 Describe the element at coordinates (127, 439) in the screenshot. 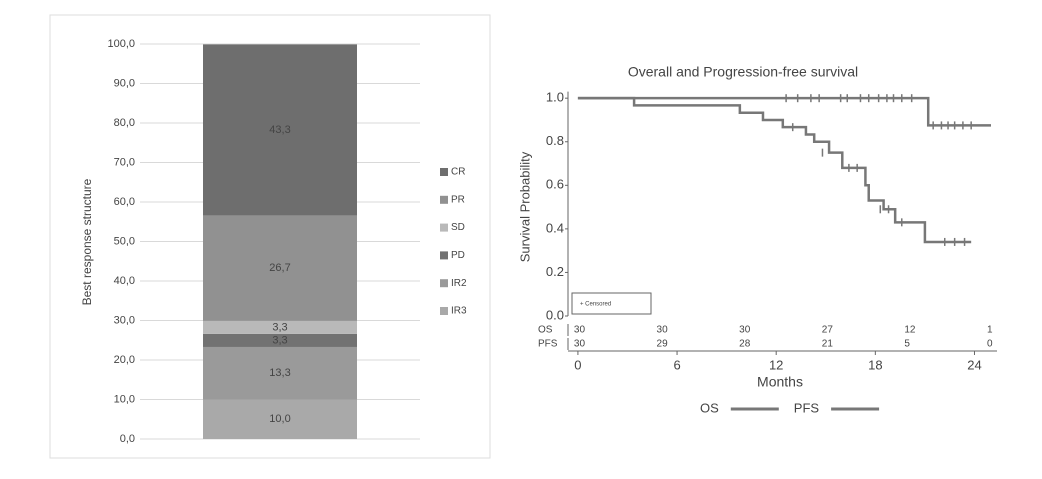

I see `y-tick-label: 0,0` at that location.